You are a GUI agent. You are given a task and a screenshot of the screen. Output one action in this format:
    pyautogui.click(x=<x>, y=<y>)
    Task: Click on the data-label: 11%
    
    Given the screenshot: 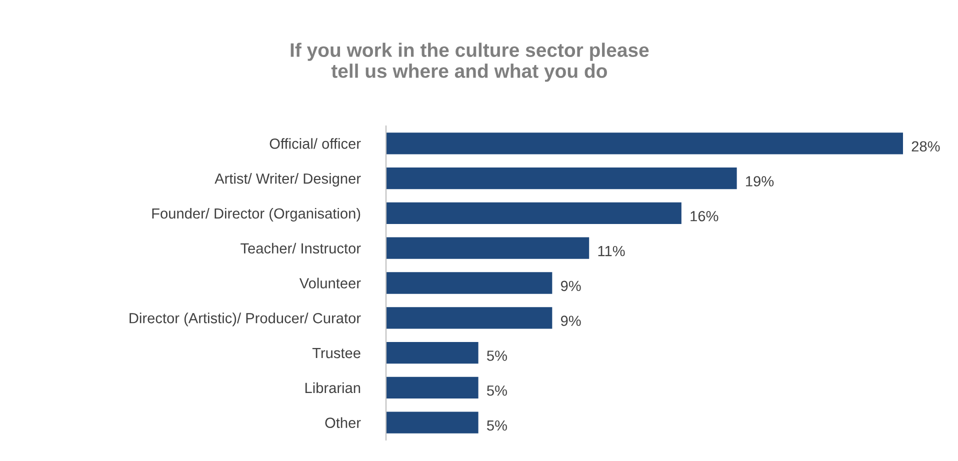 What is the action you would take?
    pyautogui.click(x=611, y=251)
    